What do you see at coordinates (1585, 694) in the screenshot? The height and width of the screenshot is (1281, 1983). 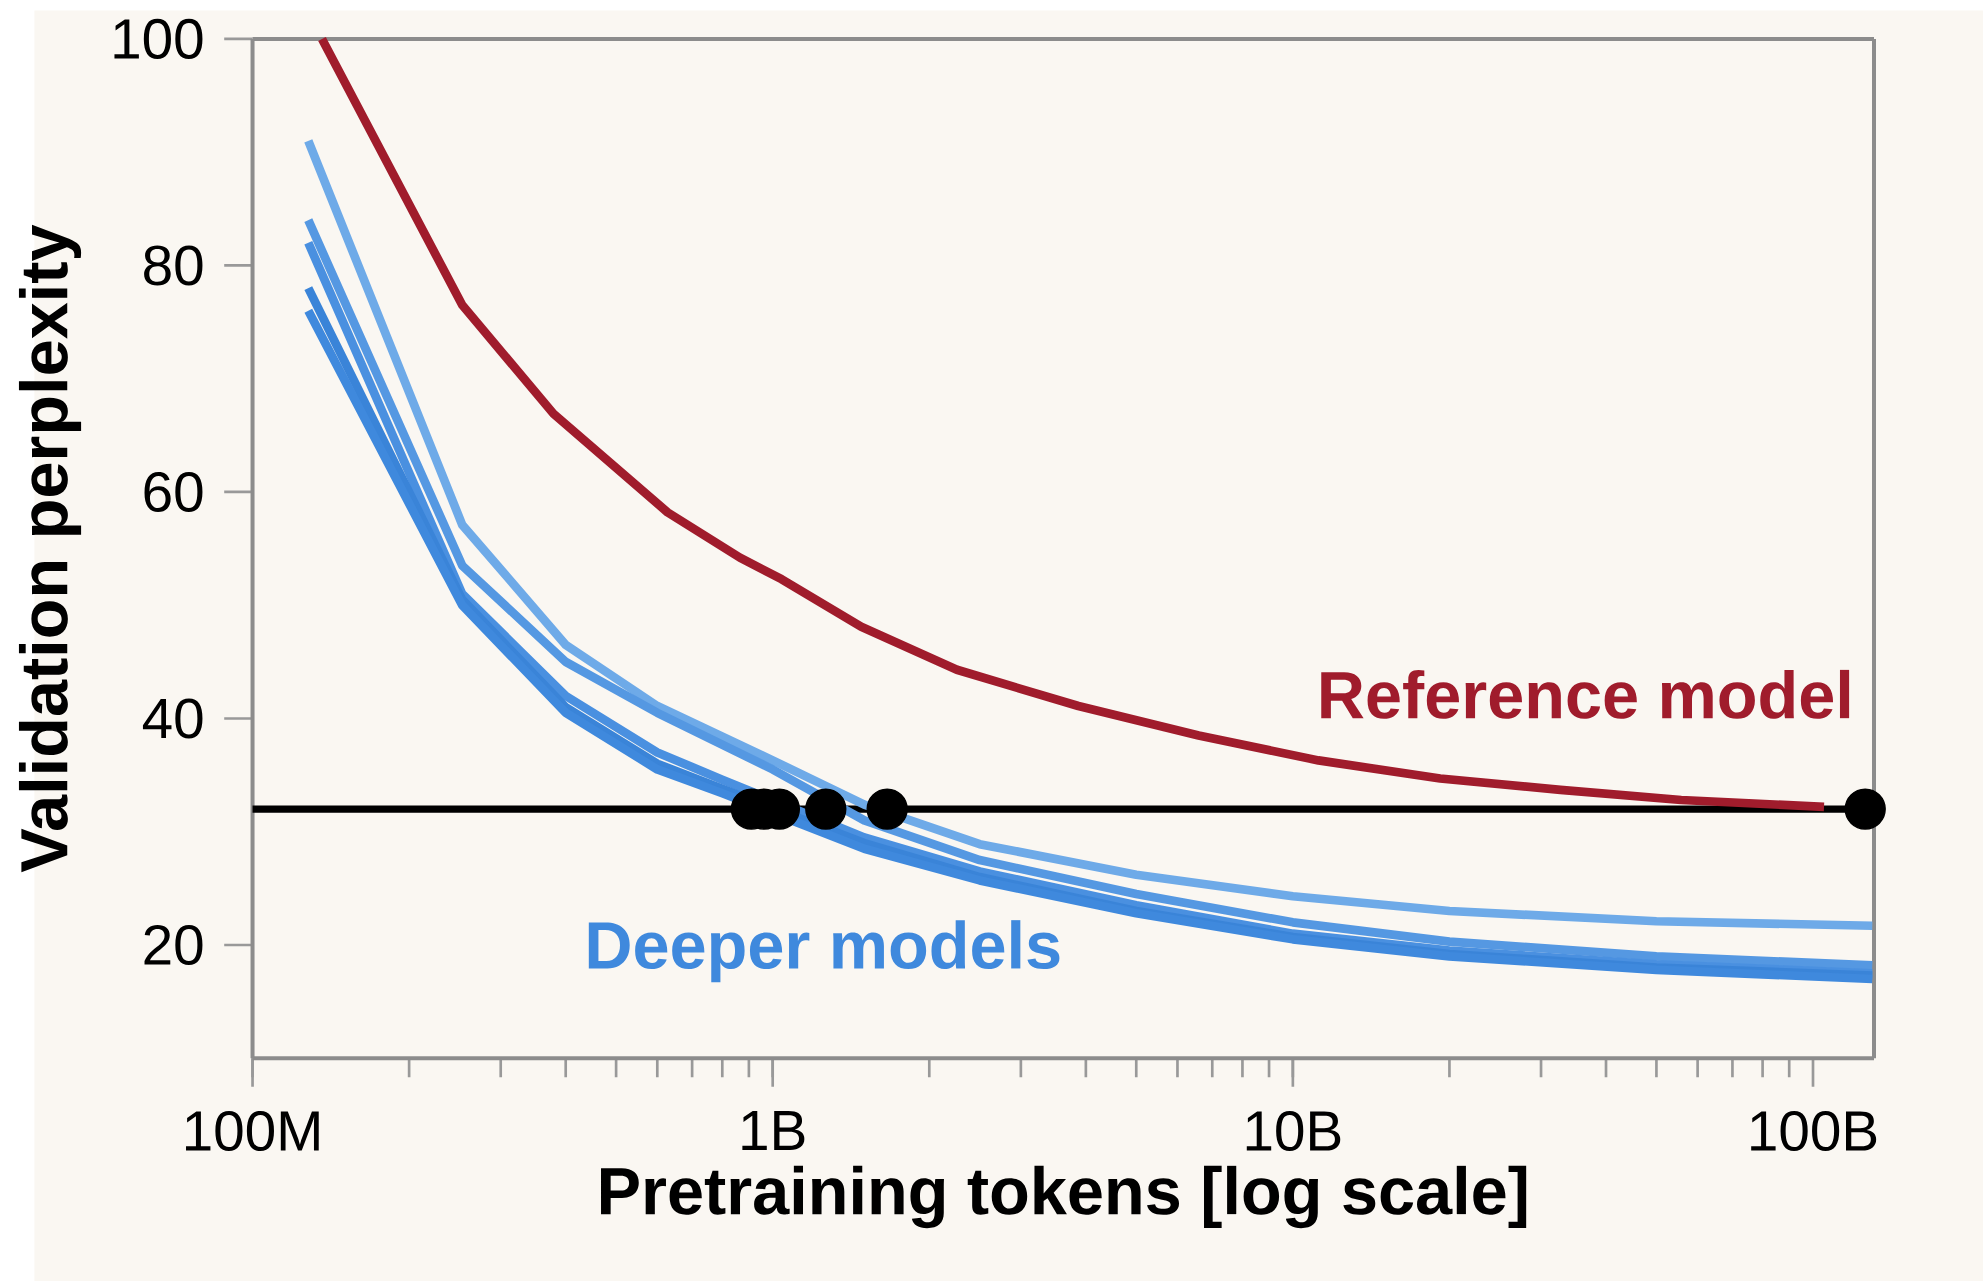 I see `series-label: Reference model` at bounding box center [1585, 694].